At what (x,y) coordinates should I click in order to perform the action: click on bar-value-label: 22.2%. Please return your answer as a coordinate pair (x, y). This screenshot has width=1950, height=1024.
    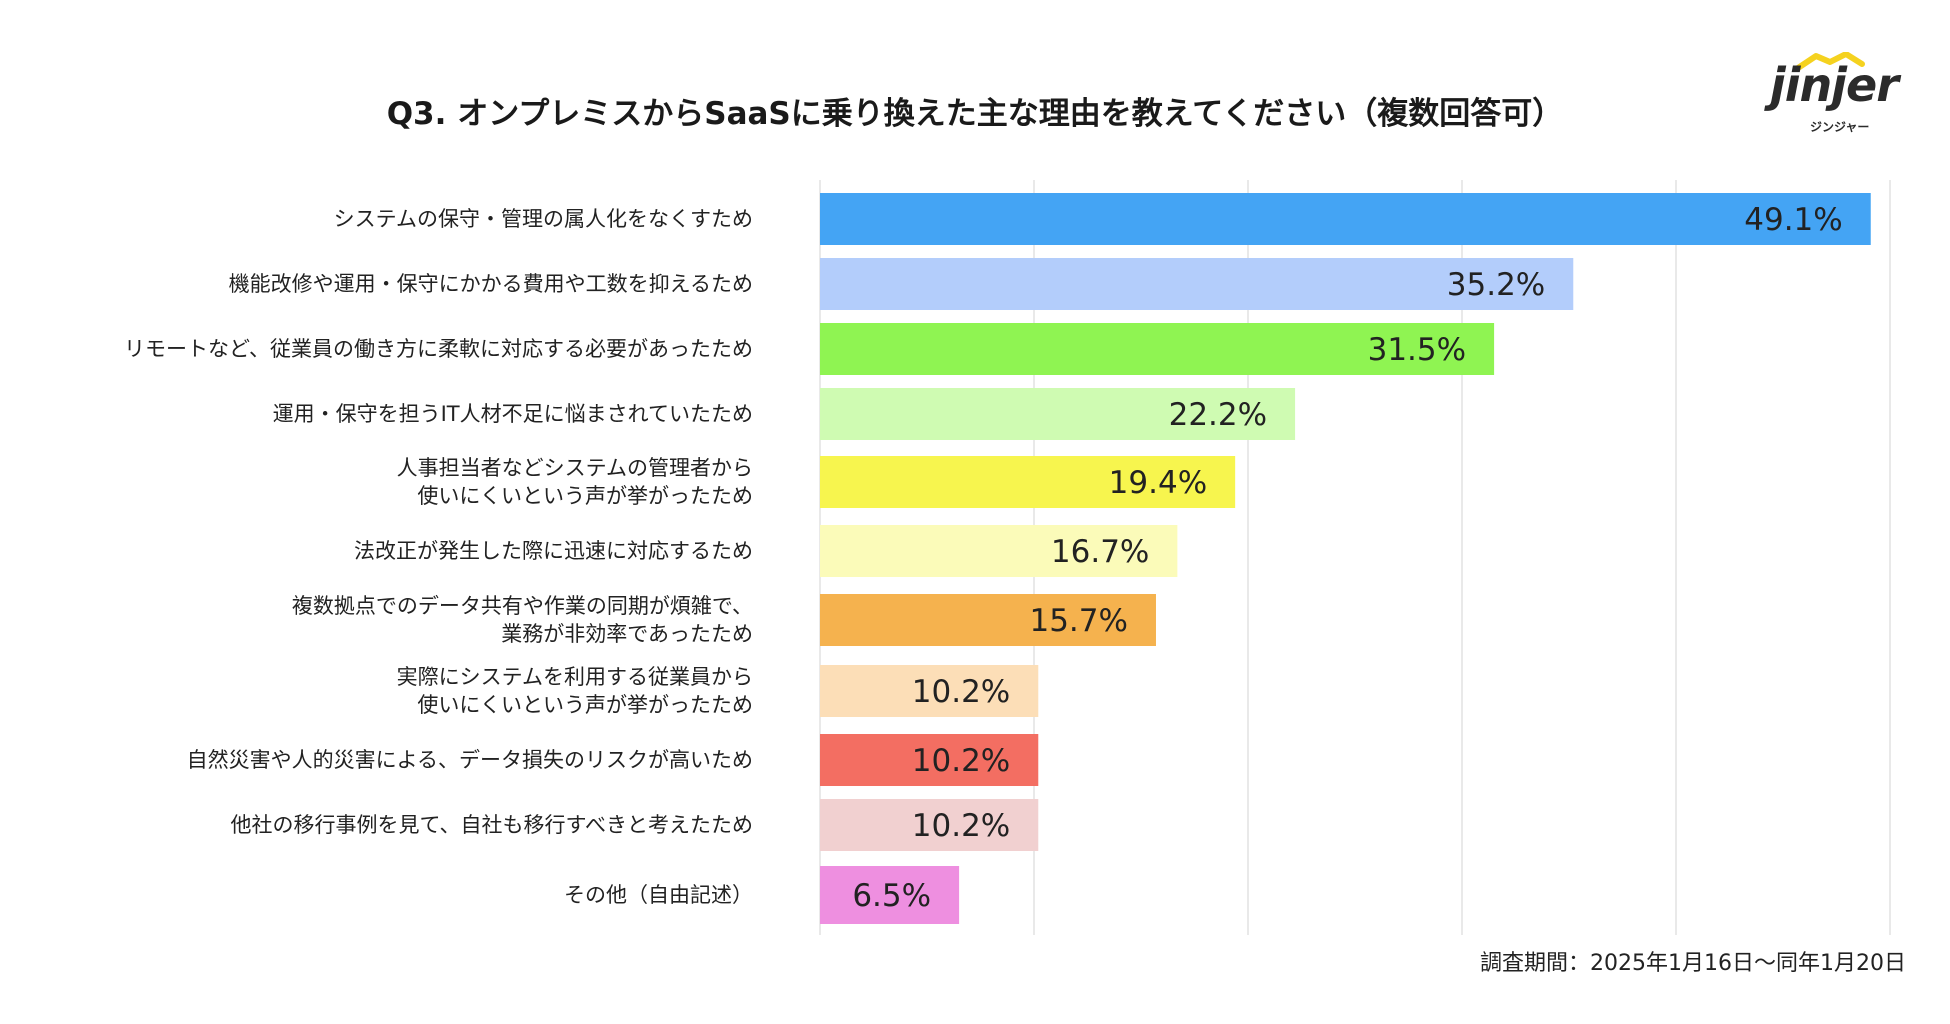
    Looking at the image, I should click on (1218, 415).